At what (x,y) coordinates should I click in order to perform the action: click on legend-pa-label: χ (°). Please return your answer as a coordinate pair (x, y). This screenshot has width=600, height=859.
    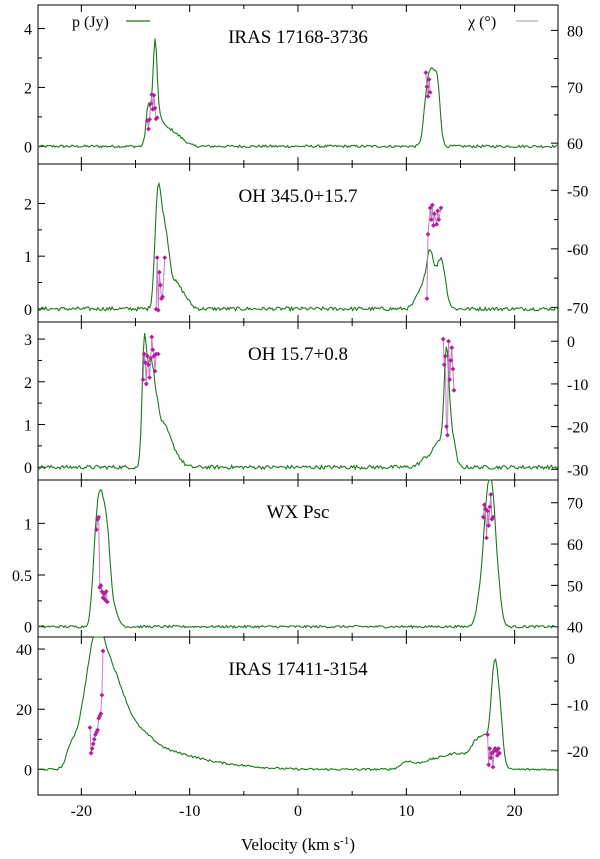
    Looking at the image, I should click on (481, 22).